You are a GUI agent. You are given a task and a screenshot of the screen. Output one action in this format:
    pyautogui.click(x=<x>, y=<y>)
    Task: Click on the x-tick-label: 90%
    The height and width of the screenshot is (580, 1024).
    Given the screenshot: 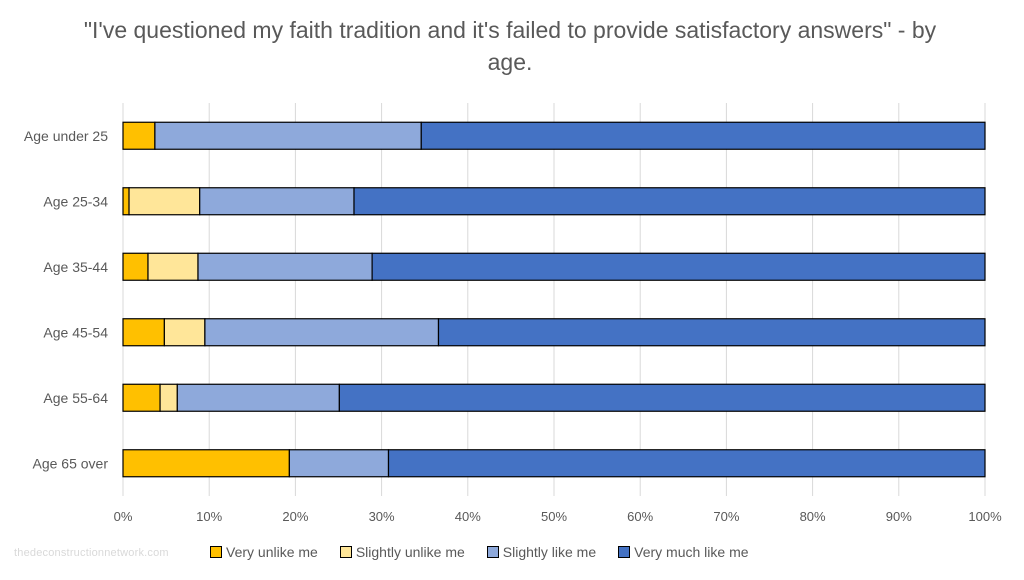 What is the action you would take?
    pyautogui.click(x=899, y=516)
    